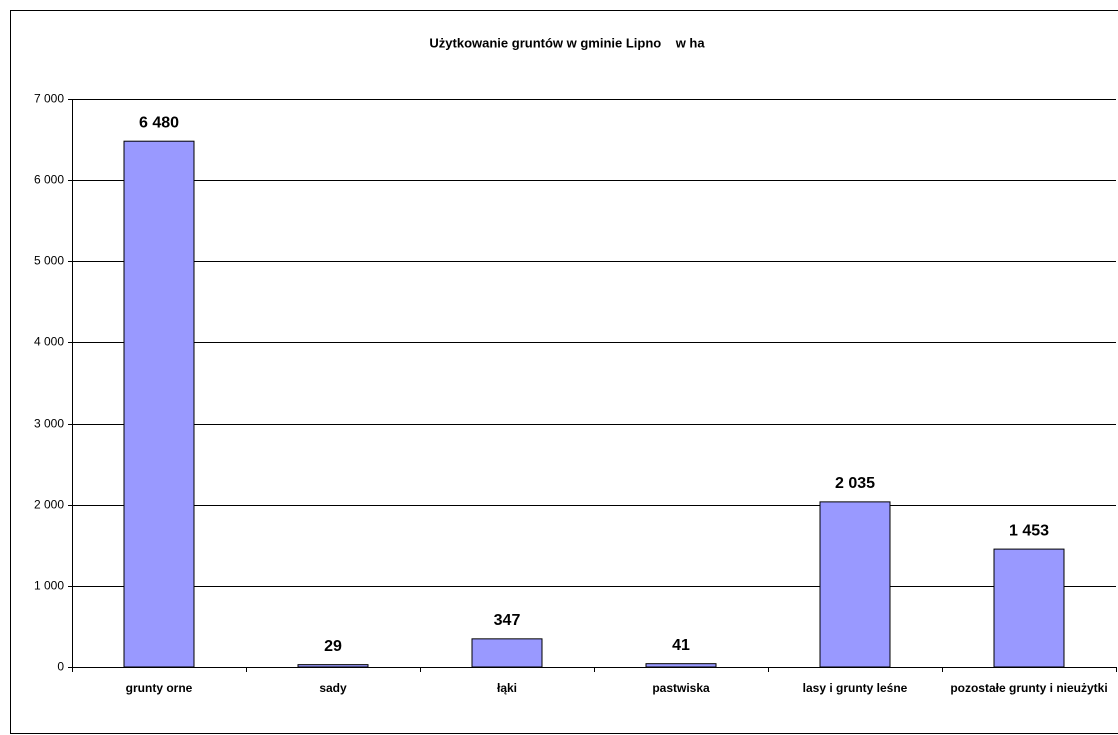  What do you see at coordinates (49, 586) in the screenshot?
I see `y-tick-label: 1 000` at bounding box center [49, 586].